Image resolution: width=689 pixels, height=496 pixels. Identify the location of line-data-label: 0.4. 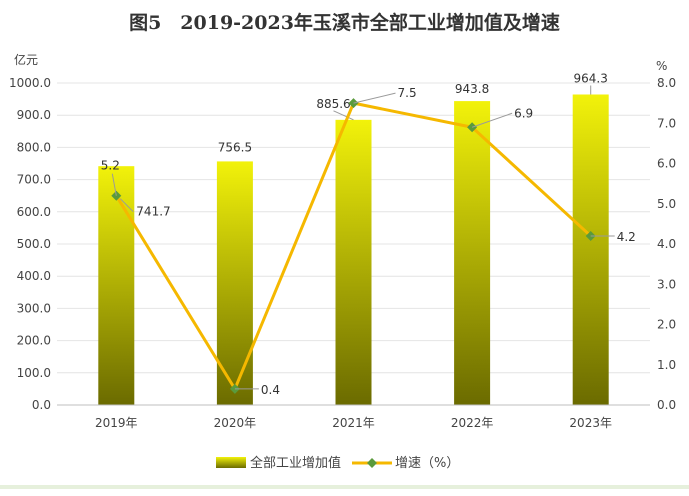
(270, 390).